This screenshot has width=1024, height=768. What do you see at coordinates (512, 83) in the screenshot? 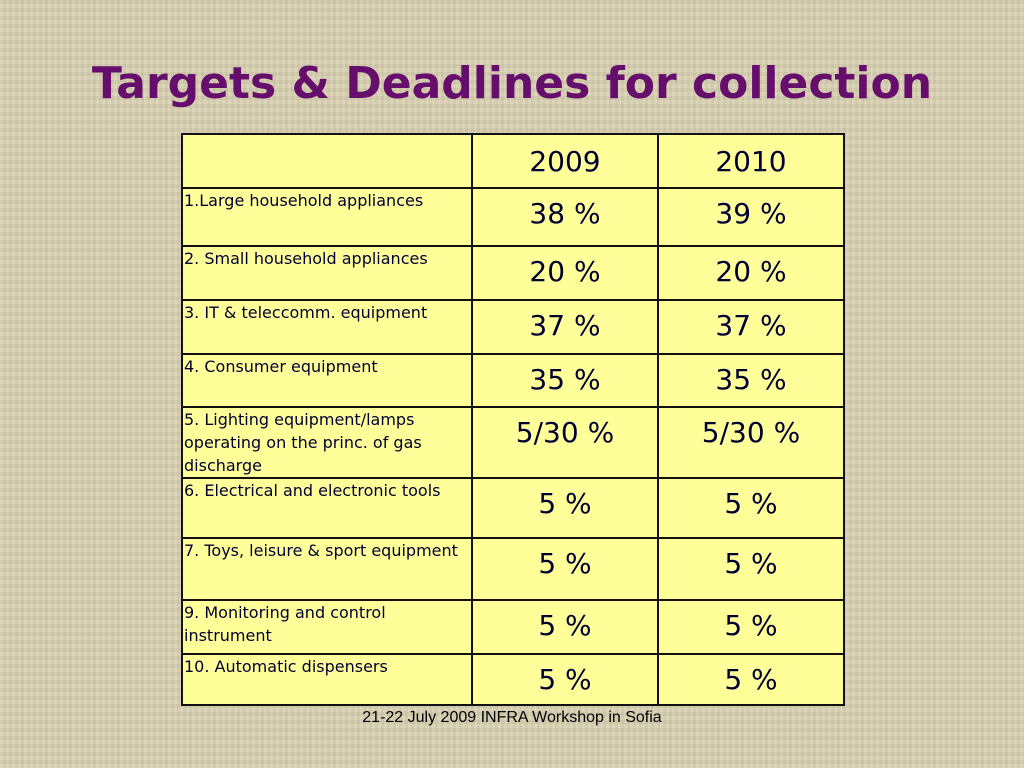
I see `slide-title: Targets & Deadlines for collection` at bounding box center [512, 83].